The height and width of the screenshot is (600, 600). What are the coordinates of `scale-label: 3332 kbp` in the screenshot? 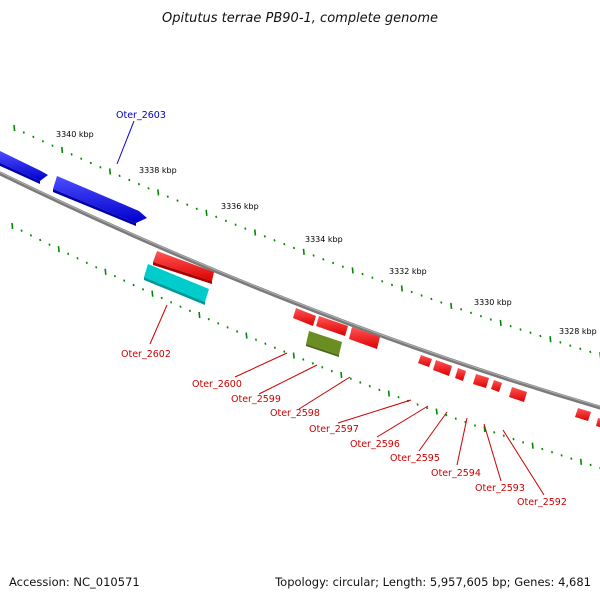 It's located at (408, 271).